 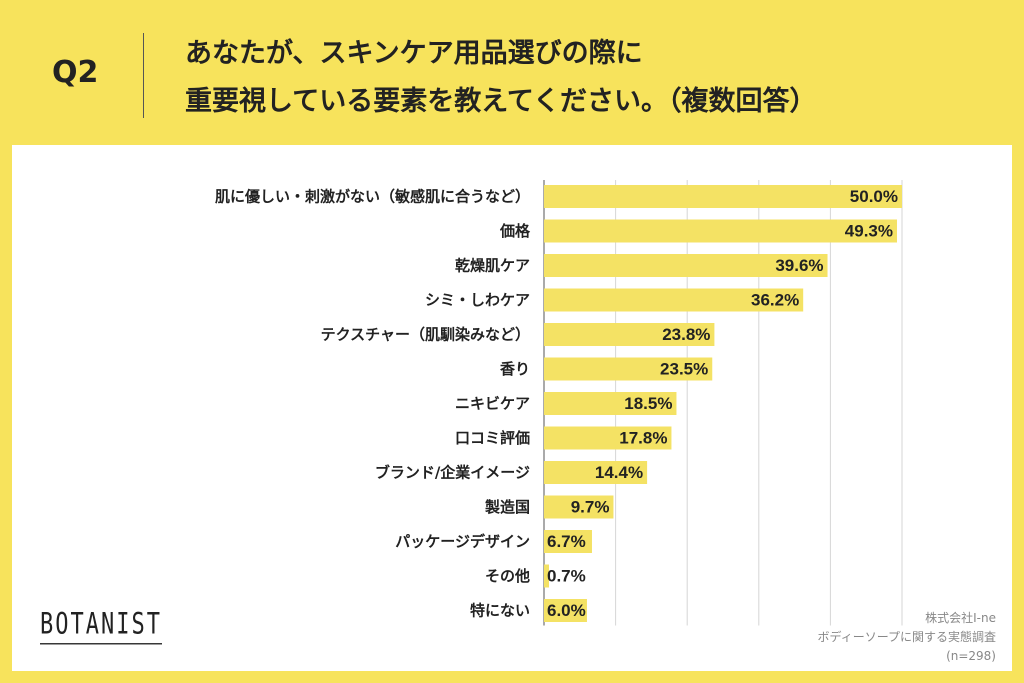 I want to click on source-survey: ボディーソープに関する実態調査, so click(x=906, y=637).